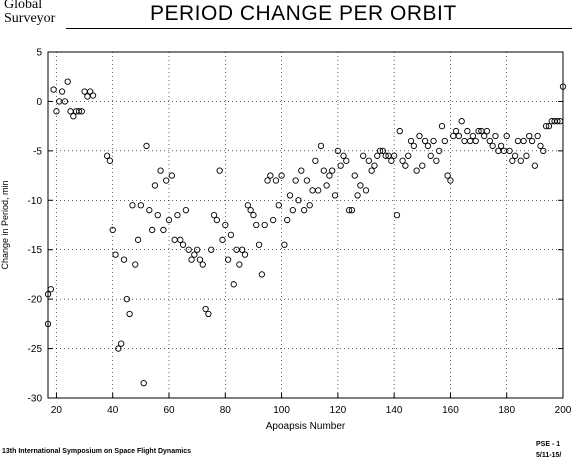 This screenshot has width=576, height=466. What do you see at coordinates (549, 455) in the screenshot?
I see `footer-date: 5/11-15/` at bounding box center [549, 455].